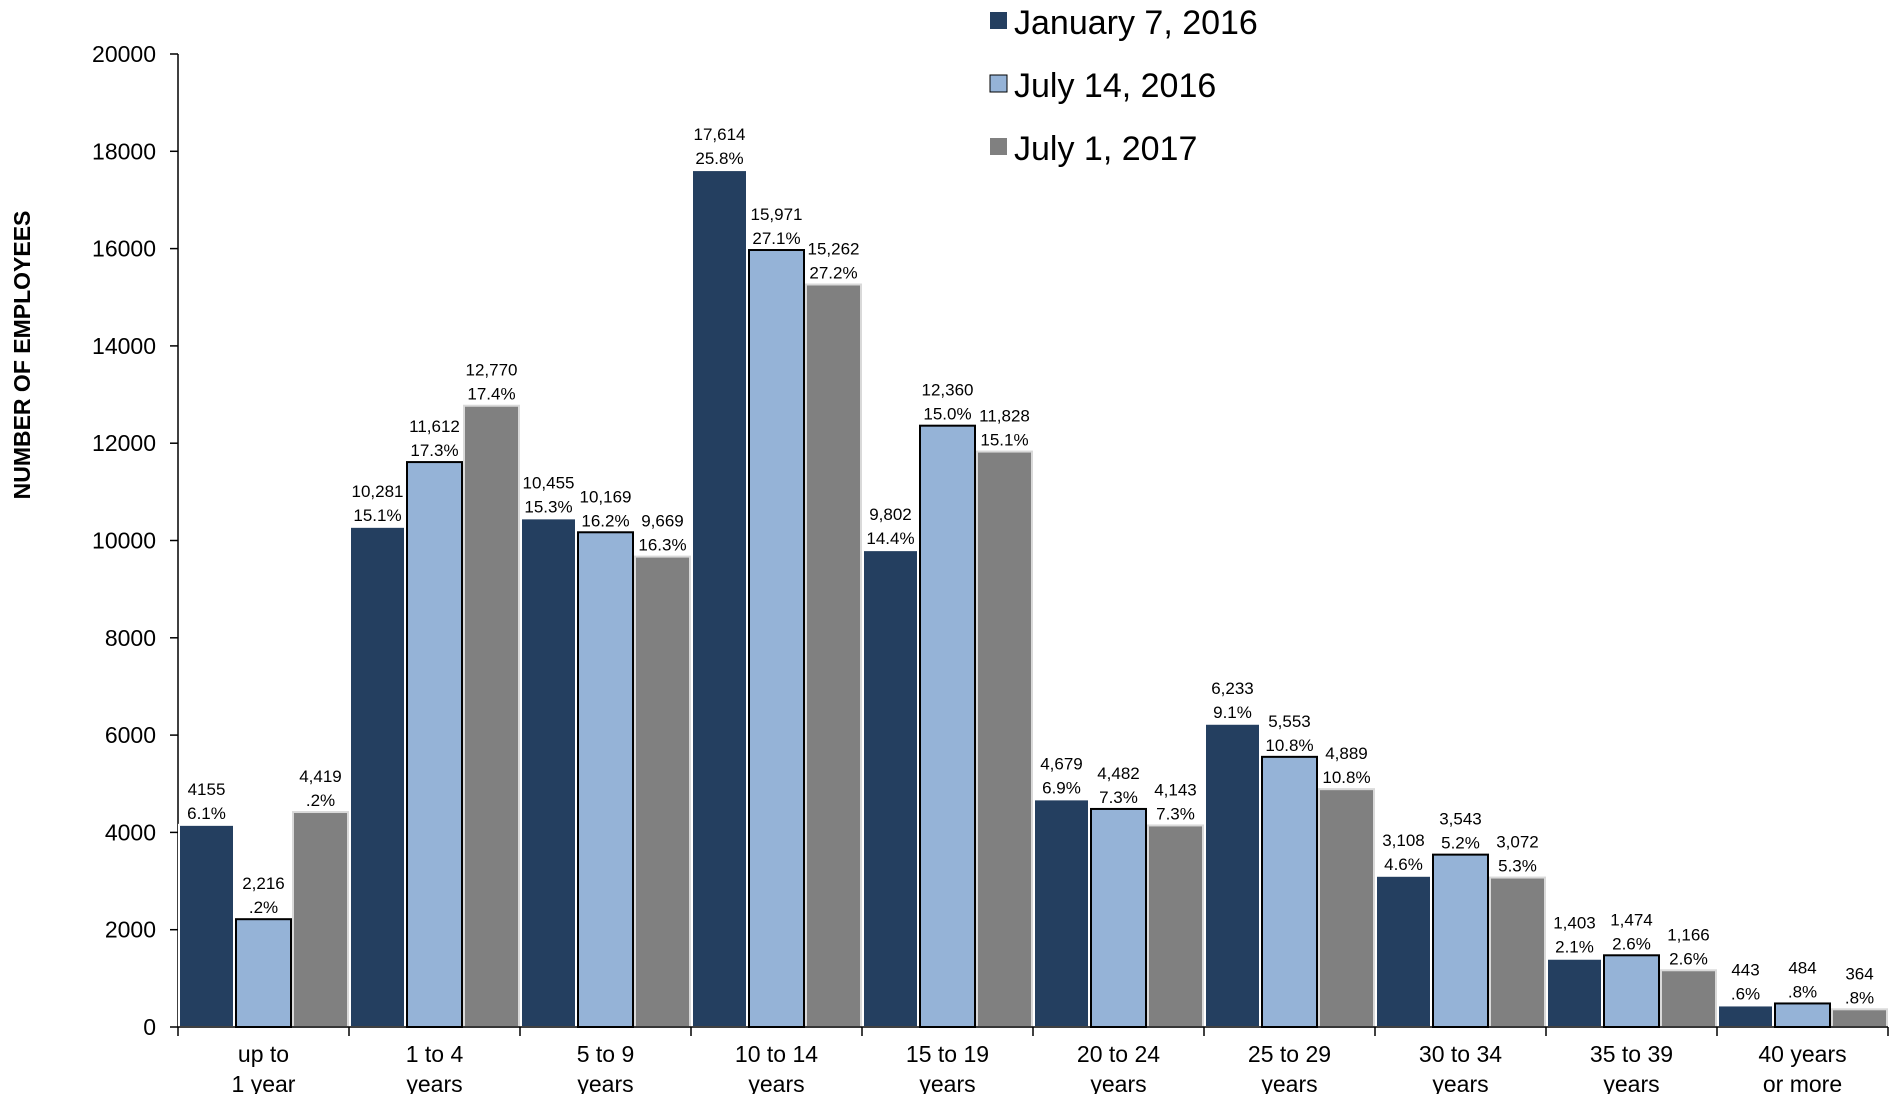 Image resolution: width=1890 pixels, height=1094 pixels. I want to click on data-label-value: 4,143, so click(1175, 789).